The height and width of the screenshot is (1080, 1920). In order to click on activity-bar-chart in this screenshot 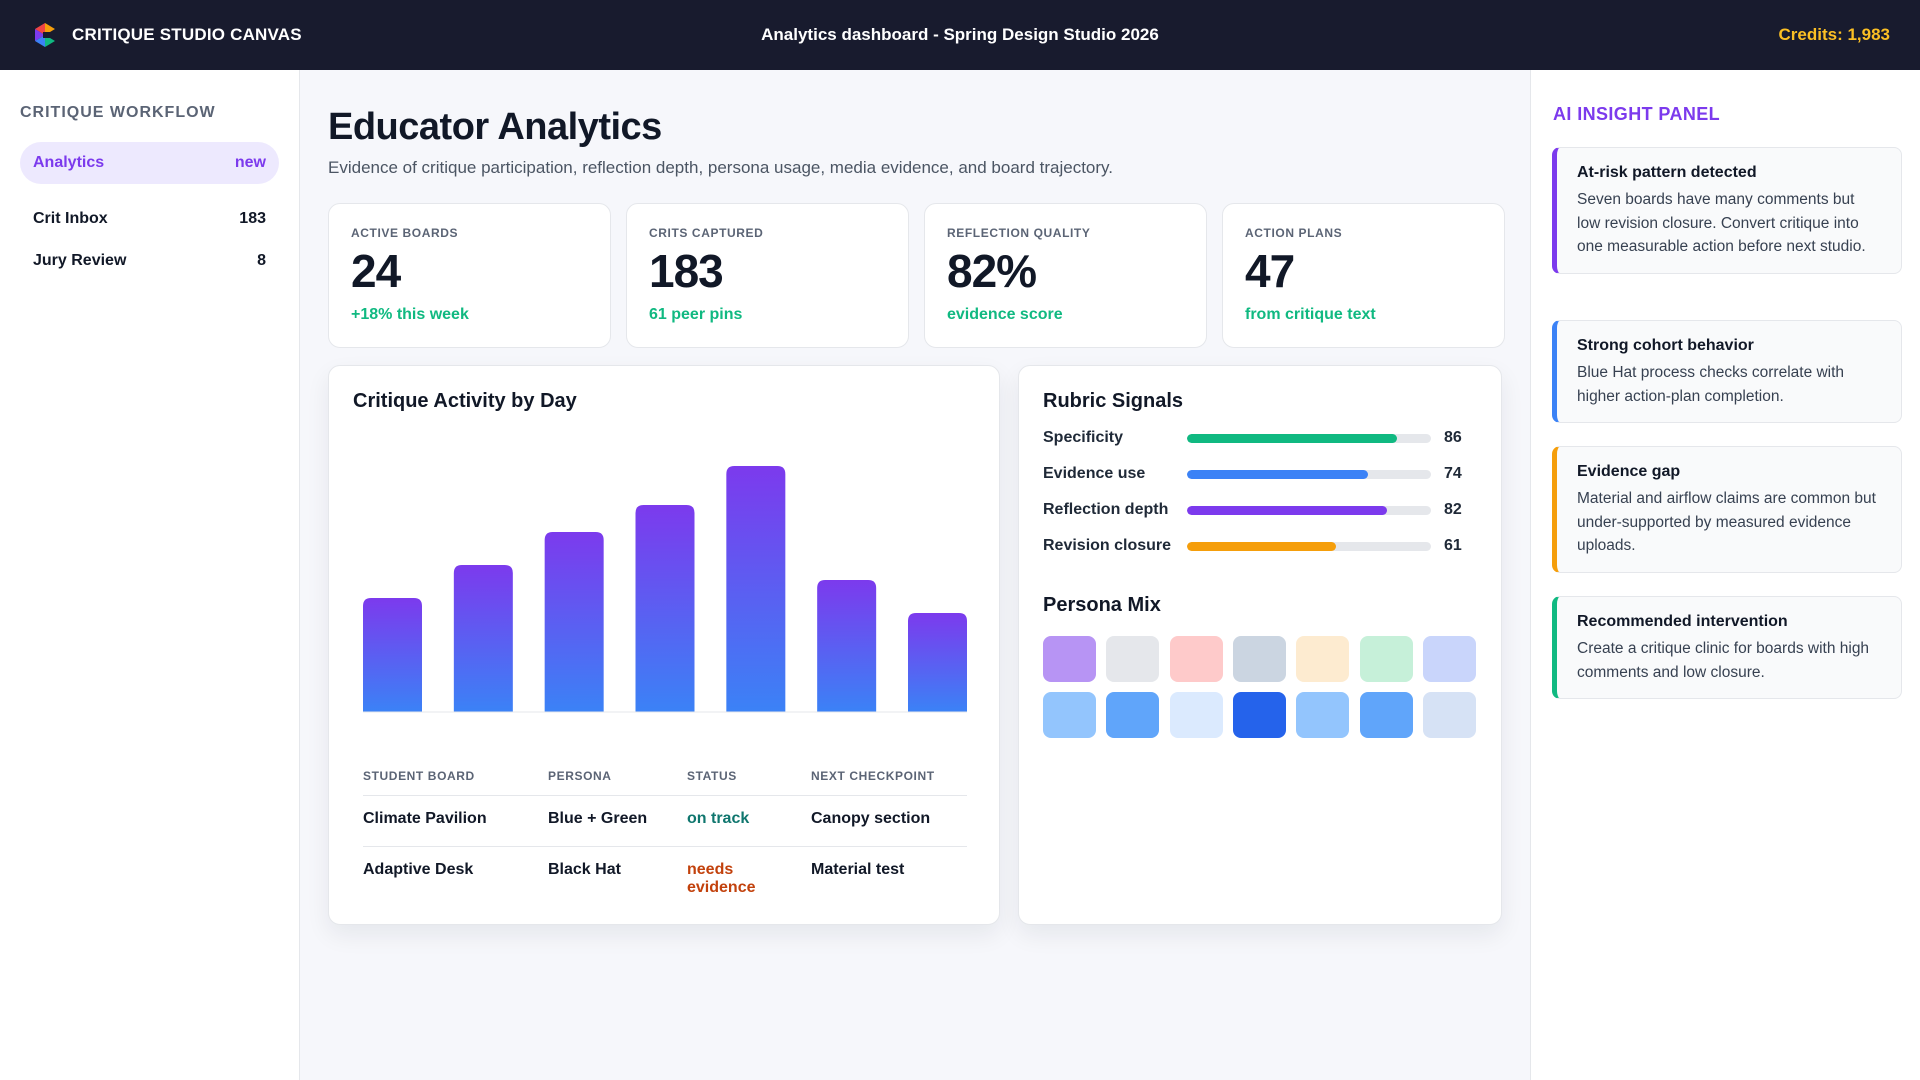, I will do `click(665, 589)`.